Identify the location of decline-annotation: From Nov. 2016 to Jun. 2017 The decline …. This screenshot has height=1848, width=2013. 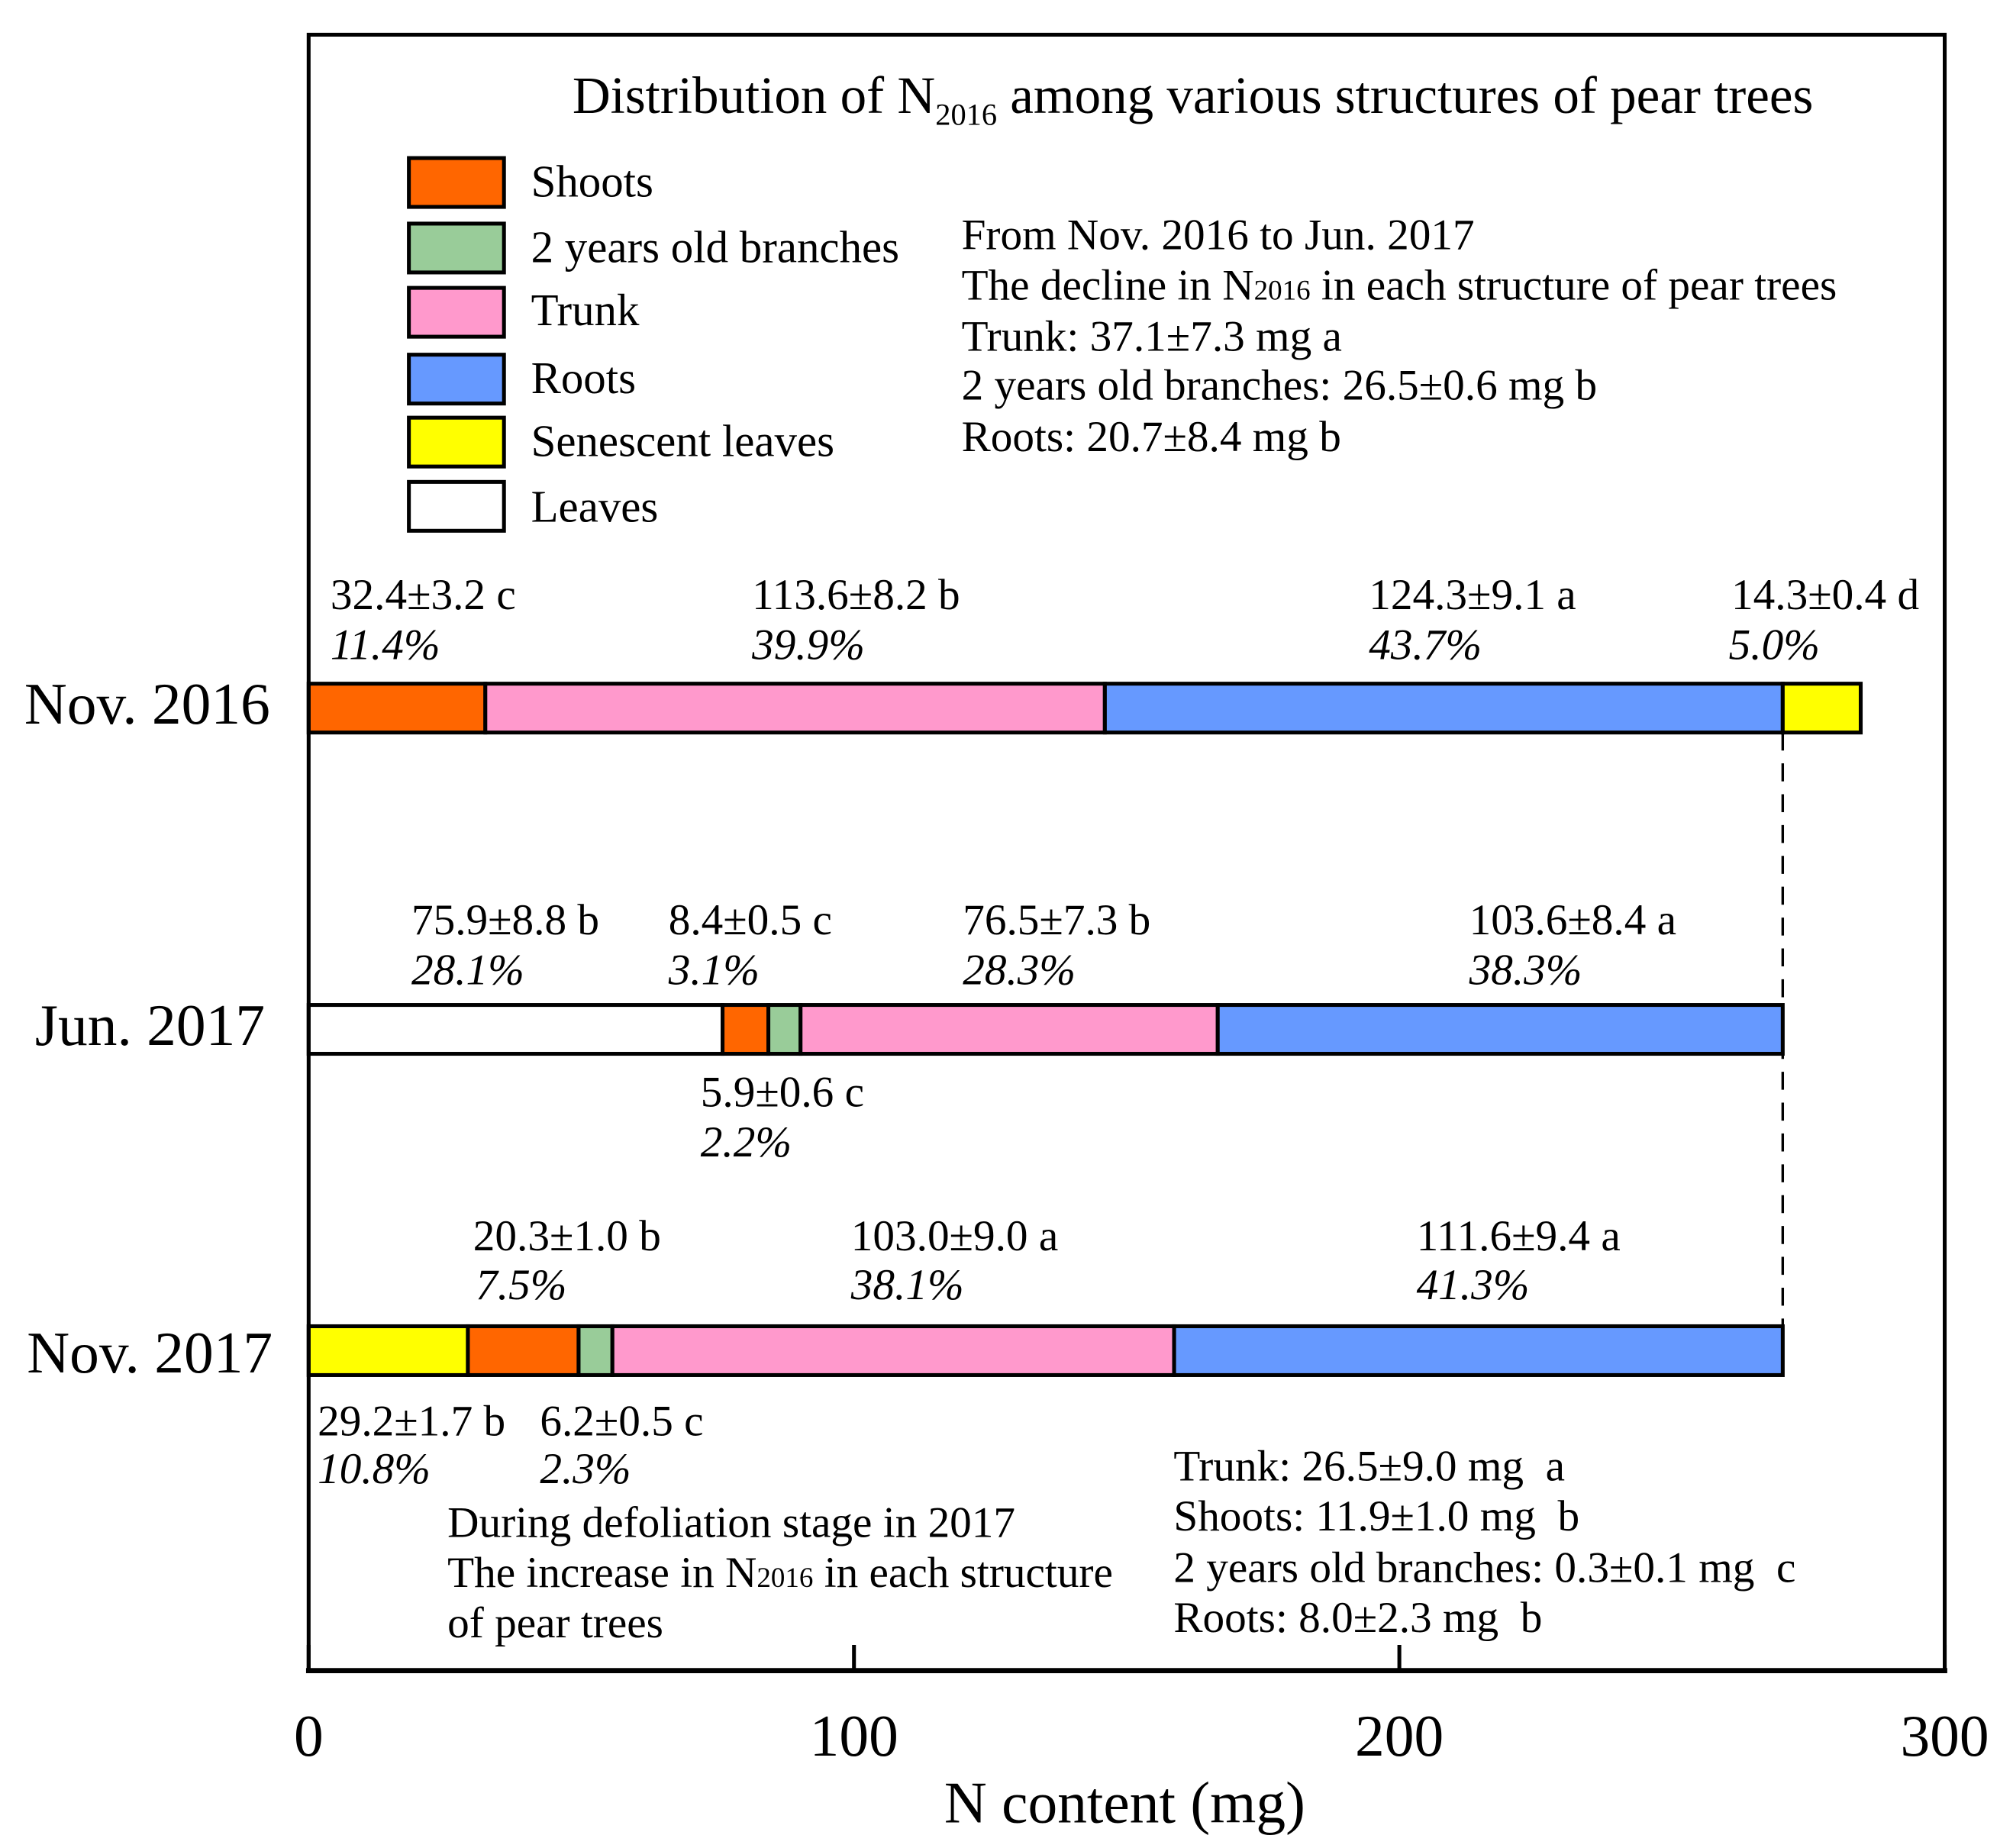
(1399, 336).